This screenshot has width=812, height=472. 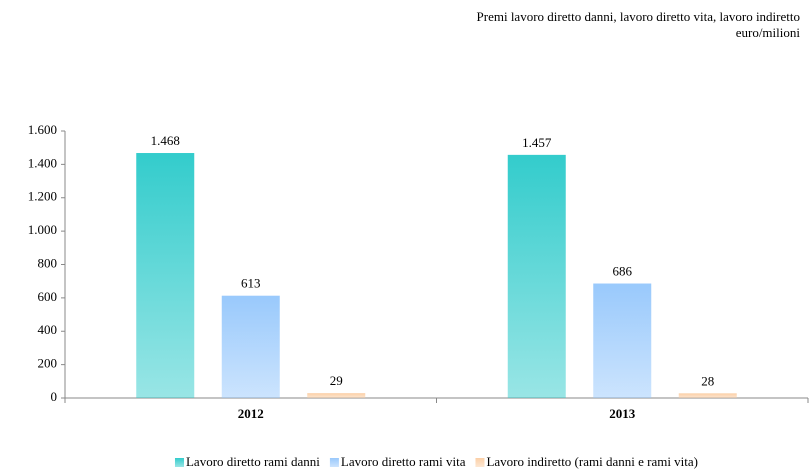 What do you see at coordinates (537, 142) in the screenshot?
I see `data-label: 1.457` at bounding box center [537, 142].